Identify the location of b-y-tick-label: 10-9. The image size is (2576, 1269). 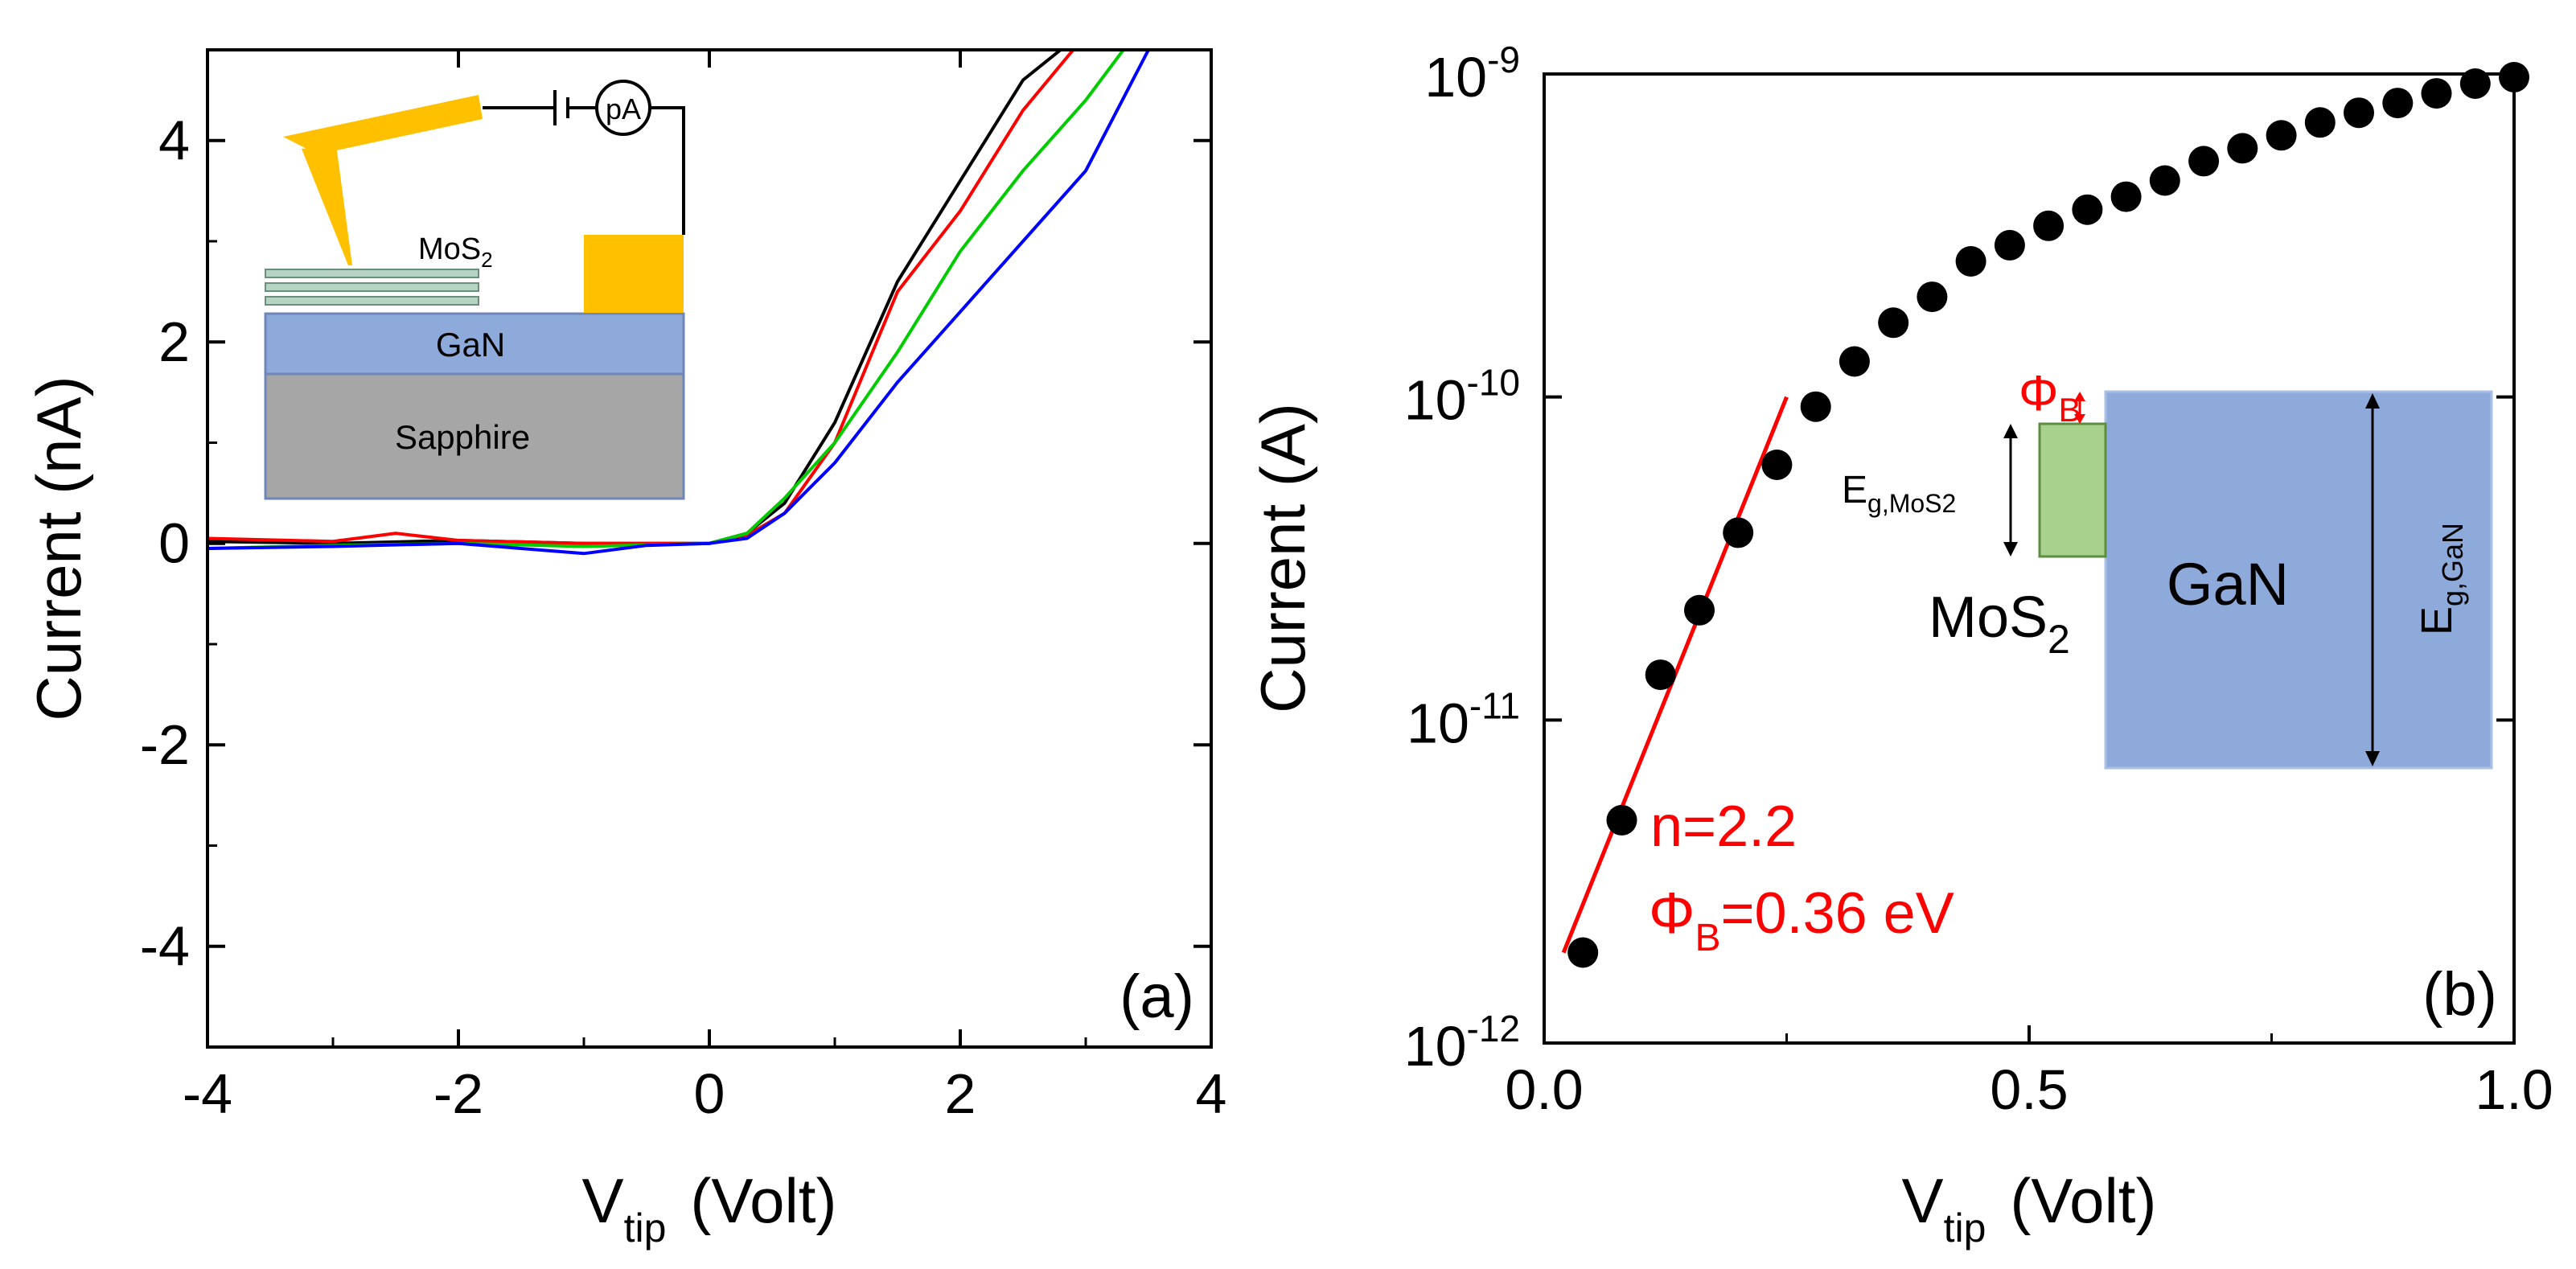
(1472, 74).